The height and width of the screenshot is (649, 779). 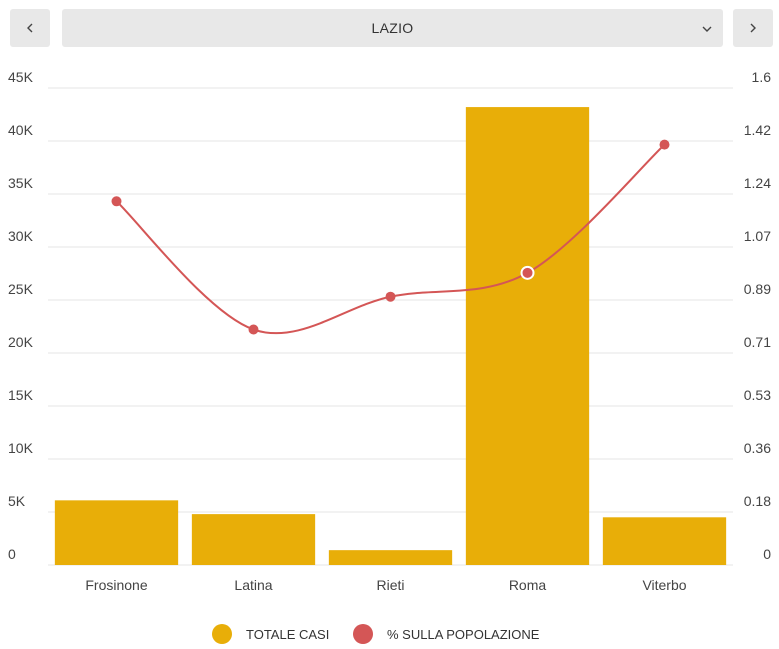 I want to click on y-right-tick-label: 1.6, so click(x=762, y=77).